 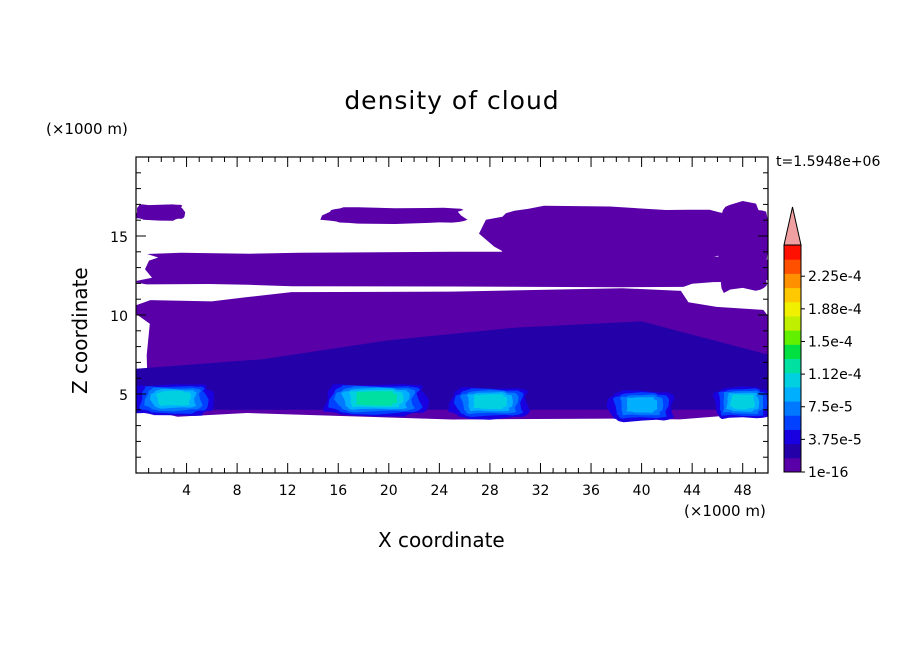 What do you see at coordinates (288, 491) in the screenshot?
I see `x-tick-label: 12` at bounding box center [288, 491].